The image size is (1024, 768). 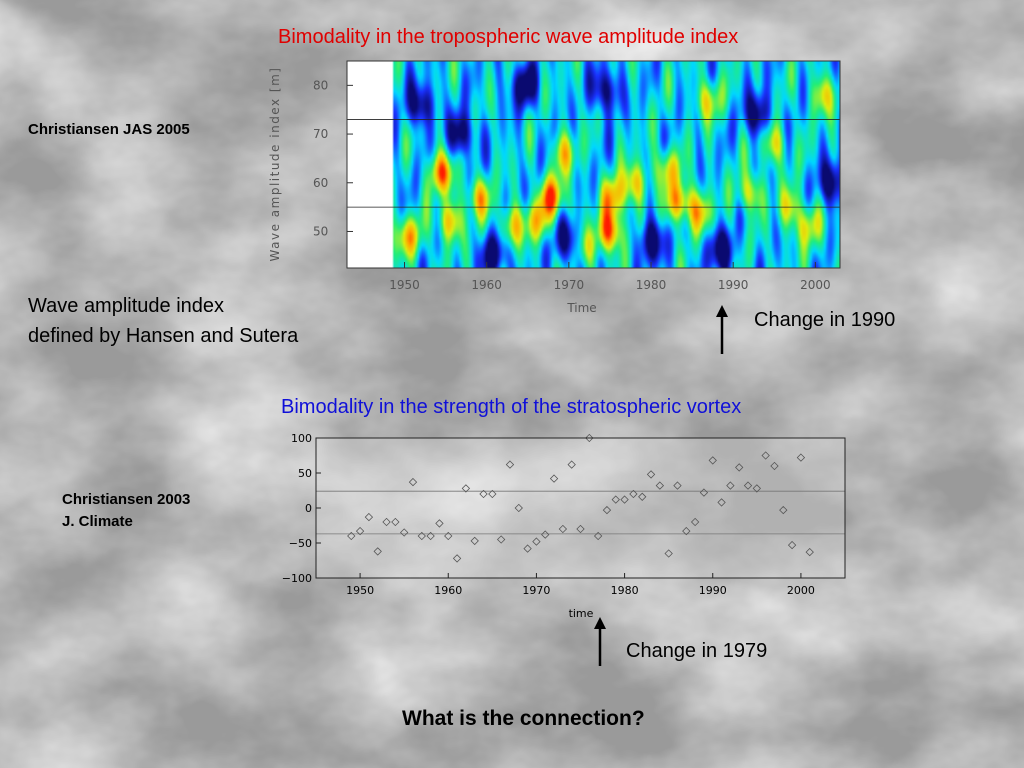 I want to click on wave-index-note-line2: defined by Hansen and Sutera, so click(x=163, y=336).